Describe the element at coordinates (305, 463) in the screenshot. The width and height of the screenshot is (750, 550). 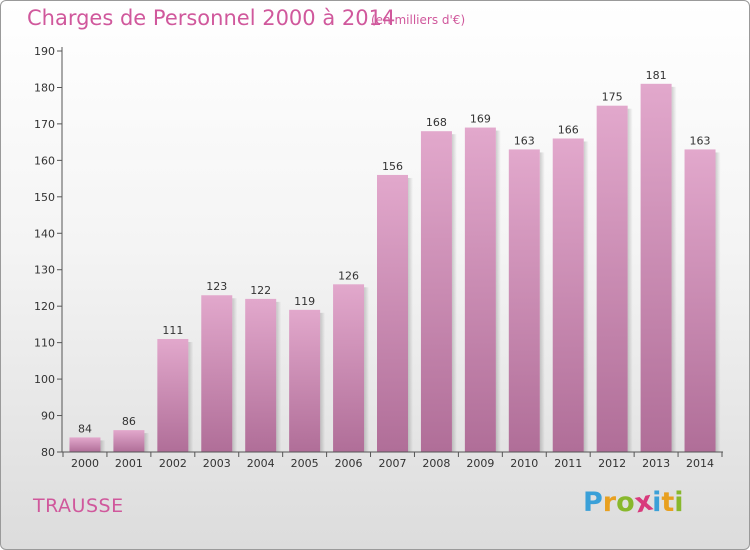
I see `x-tick-label: 2005` at that location.